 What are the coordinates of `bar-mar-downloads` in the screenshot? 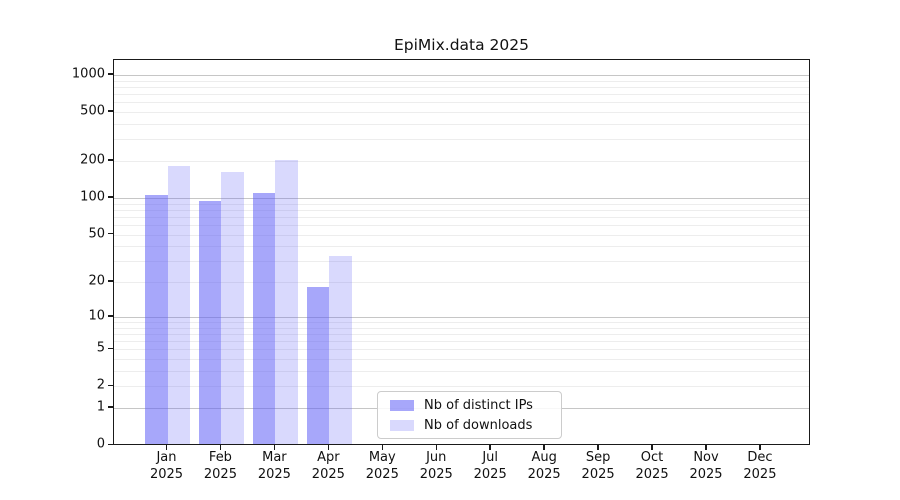 It's located at (286, 302).